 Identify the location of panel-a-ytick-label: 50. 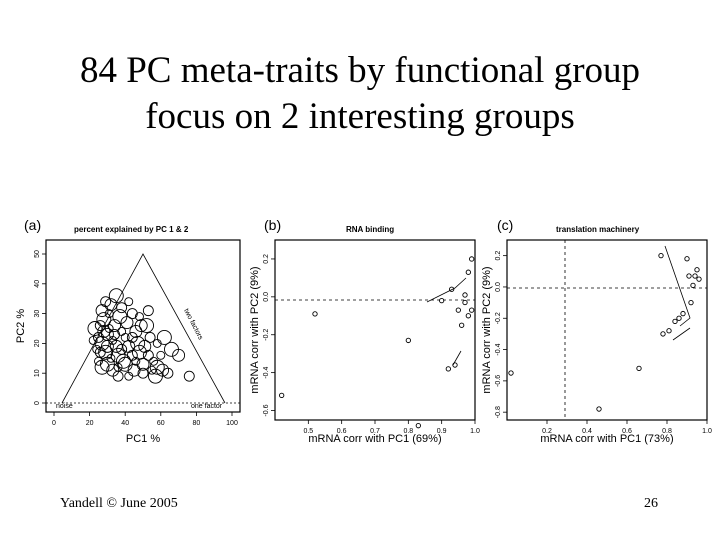
(37, 254).